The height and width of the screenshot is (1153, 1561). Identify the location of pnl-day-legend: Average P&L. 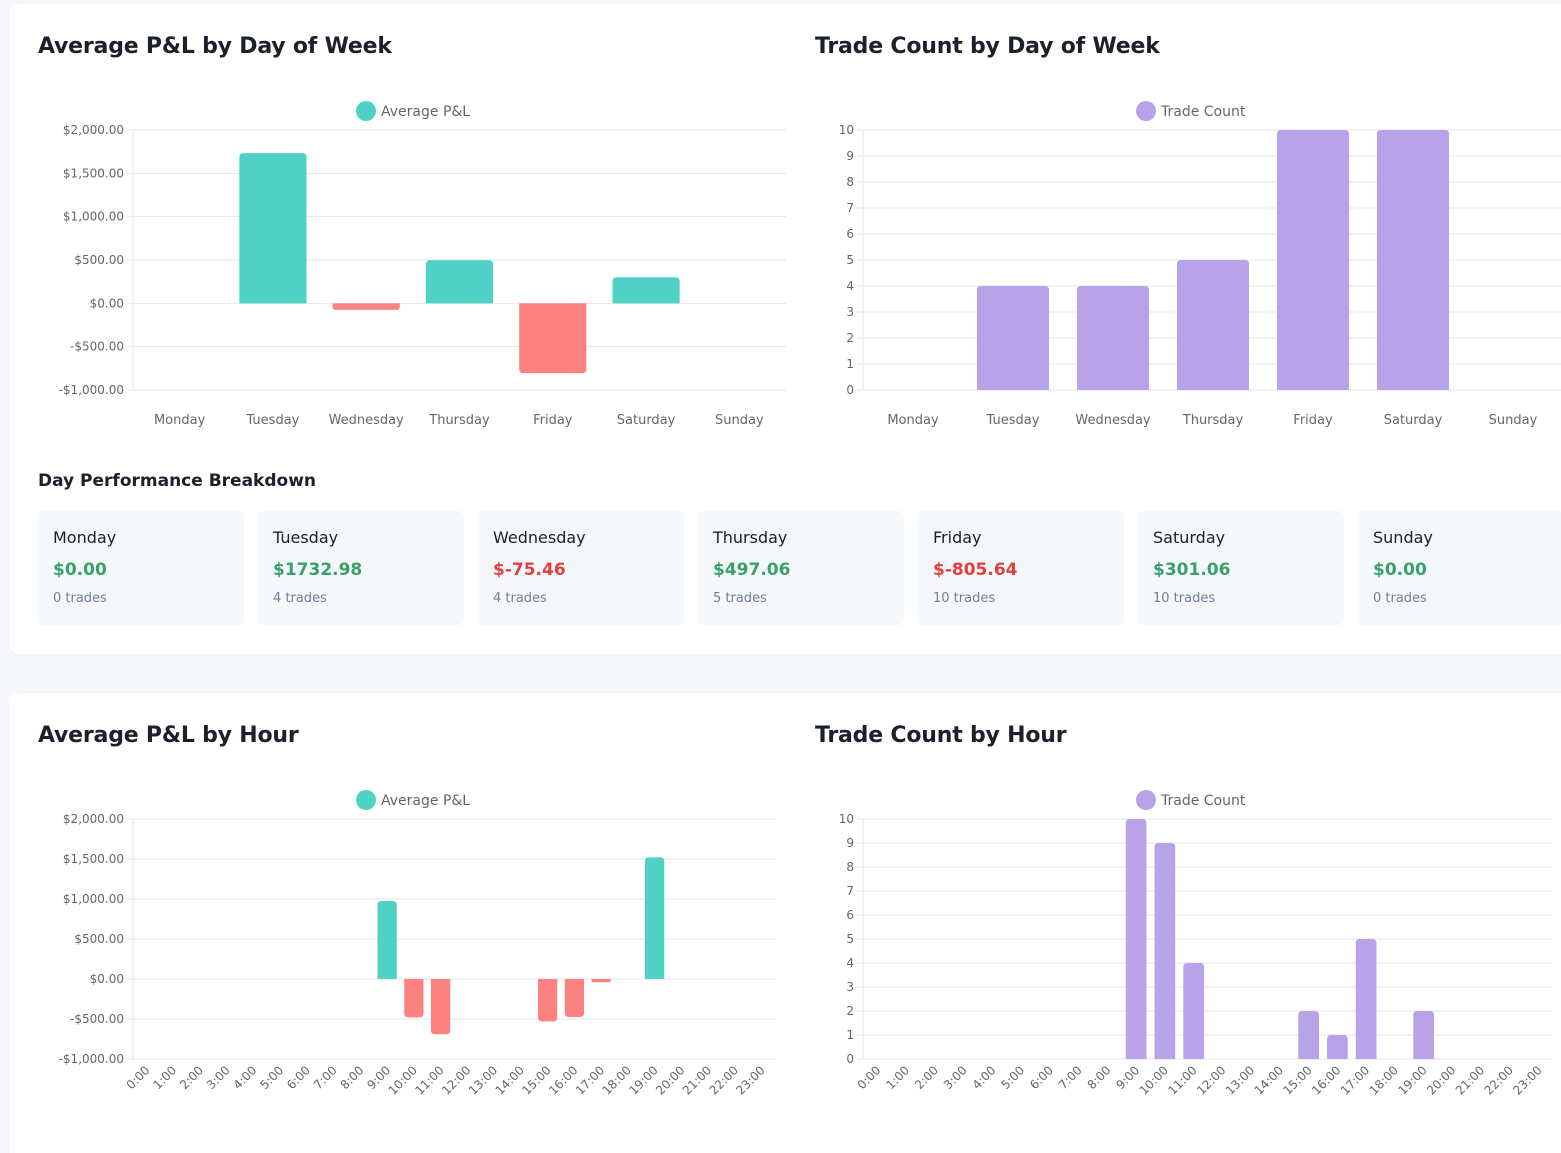
(413, 111).